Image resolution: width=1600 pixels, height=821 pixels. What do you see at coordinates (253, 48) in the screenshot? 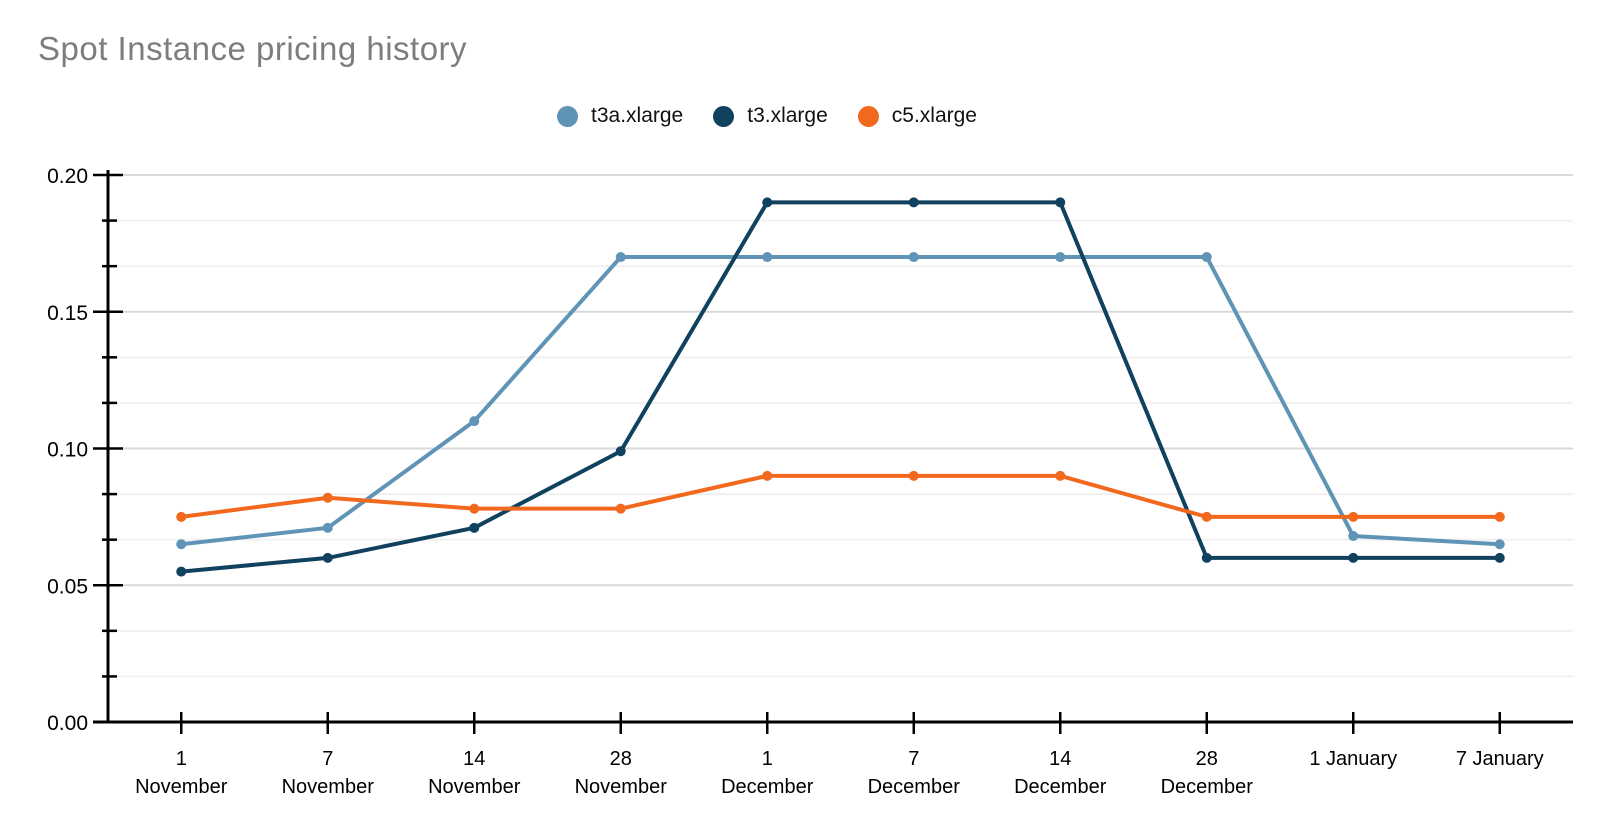
I see `chart-title: Spot Instance pricing history` at bounding box center [253, 48].